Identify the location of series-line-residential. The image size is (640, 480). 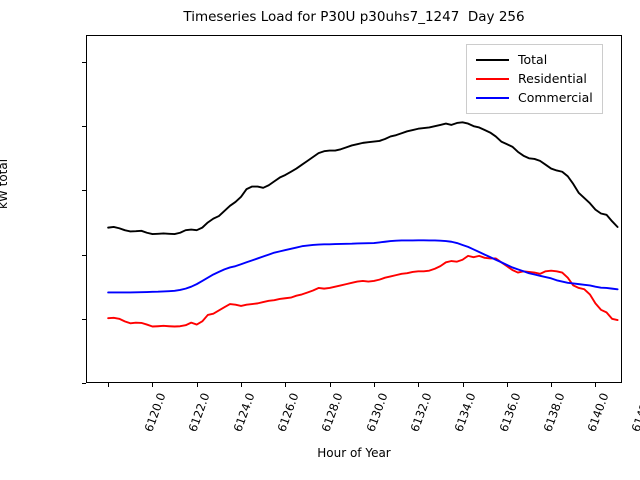
(363, 291).